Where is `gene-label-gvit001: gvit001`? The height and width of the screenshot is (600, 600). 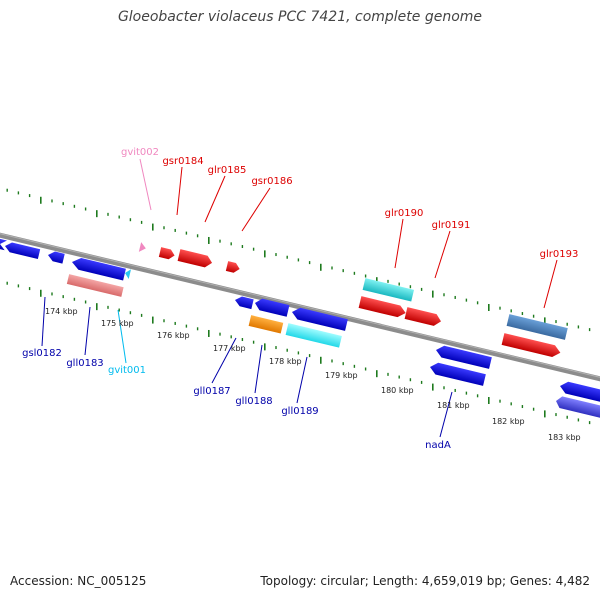 gene-label-gvit001: gvit001 is located at coordinates (127, 370).